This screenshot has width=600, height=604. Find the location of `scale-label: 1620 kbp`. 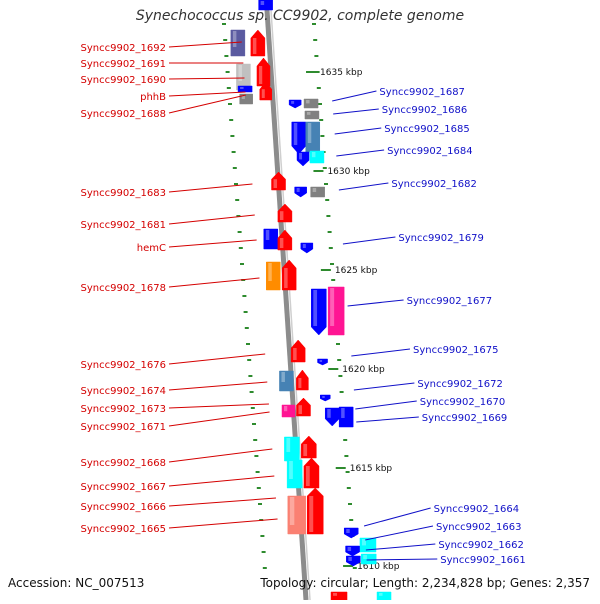

scale-label: 1620 kbp is located at coordinates (363, 370).